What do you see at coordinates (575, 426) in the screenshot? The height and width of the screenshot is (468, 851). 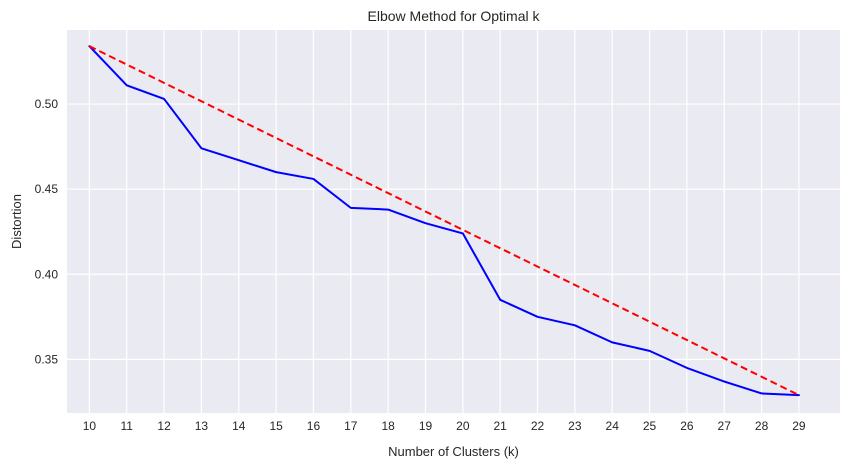 I see `x-tick-label: 23` at bounding box center [575, 426].